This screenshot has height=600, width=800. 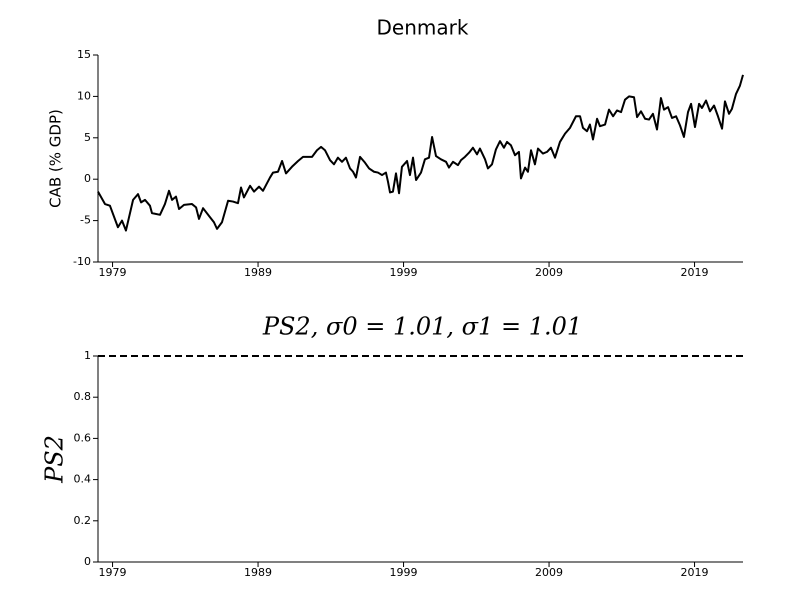 What do you see at coordinates (423, 28) in the screenshot?
I see `chart-title: Denmark` at bounding box center [423, 28].